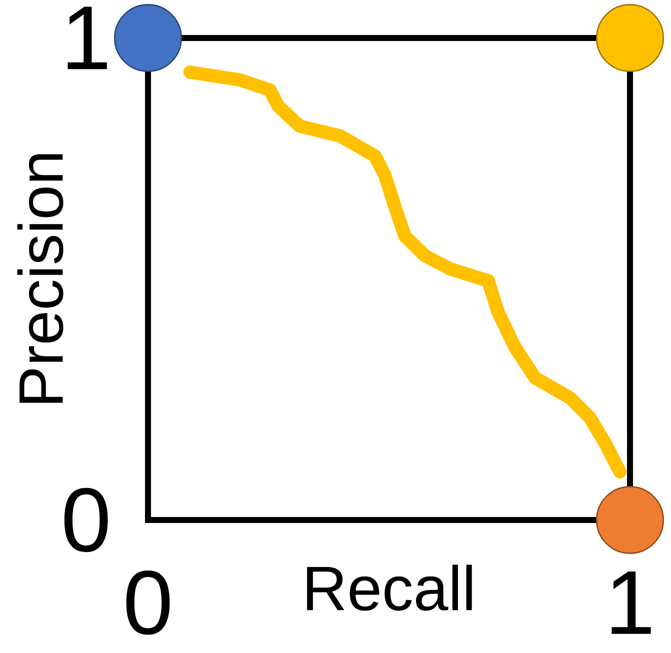 The width and height of the screenshot is (671, 653). What do you see at coordinates (40, 278) in the screenshot?
I see `y-axis-title: Precision` at bounding box center [40, 278].